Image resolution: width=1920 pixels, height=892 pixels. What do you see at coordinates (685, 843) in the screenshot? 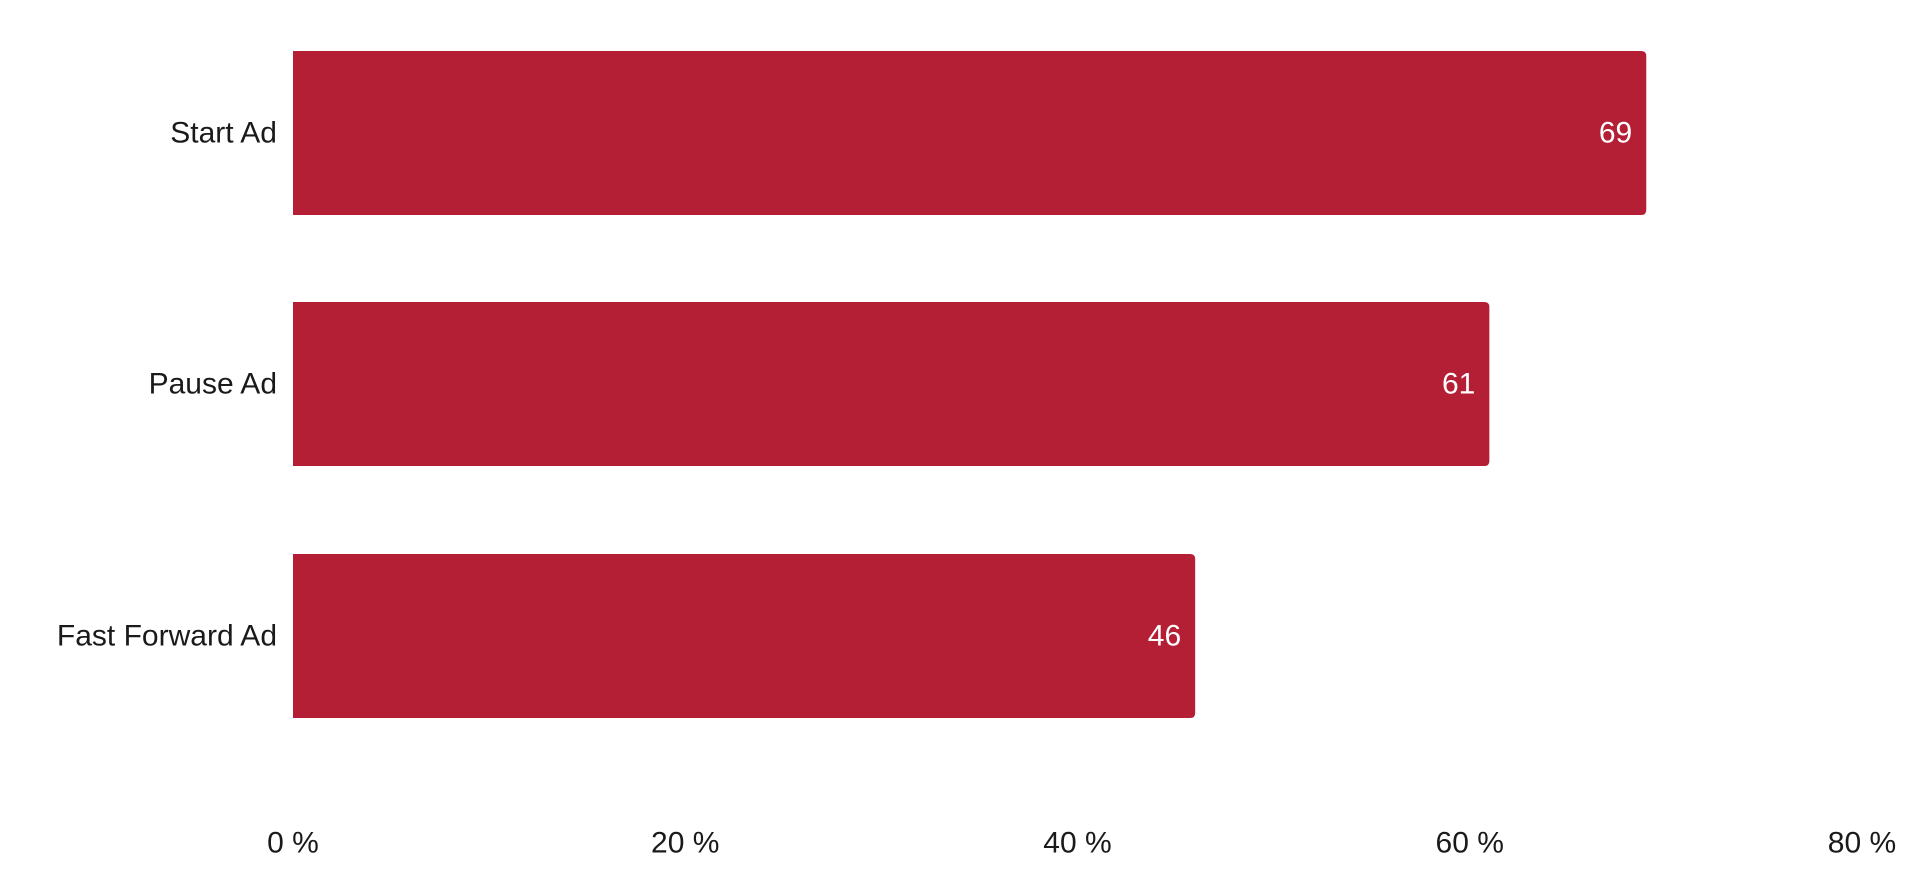
I see `x-tick-label: 20 %` at bounding box center [685, 843].